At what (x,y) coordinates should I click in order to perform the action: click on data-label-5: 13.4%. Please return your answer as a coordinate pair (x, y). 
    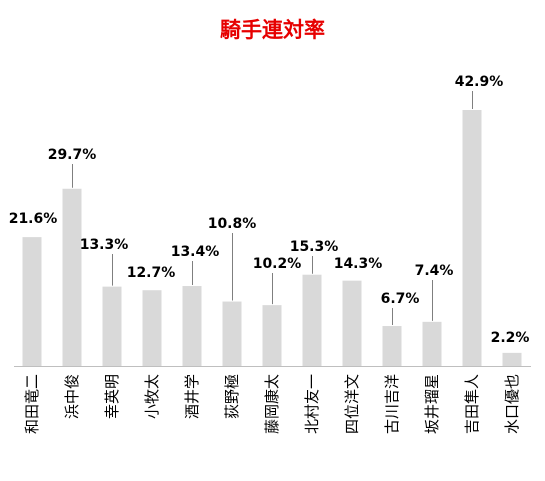
    Looking at the image, I should click on (195, 252).